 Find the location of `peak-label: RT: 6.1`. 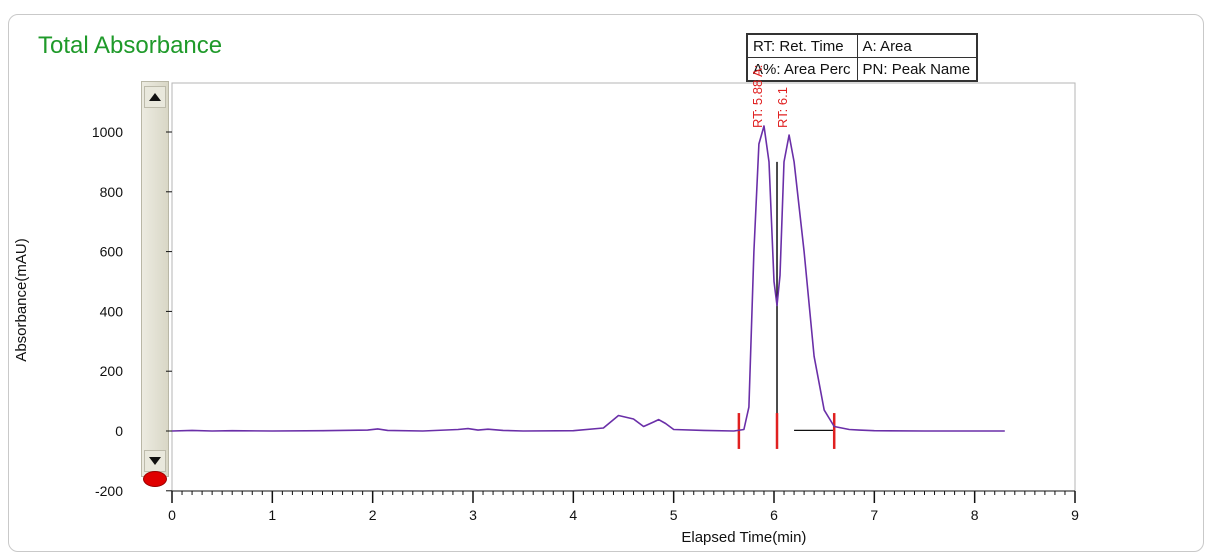

peak-label: RT: 6.1 is located at coordinates (782, 107).